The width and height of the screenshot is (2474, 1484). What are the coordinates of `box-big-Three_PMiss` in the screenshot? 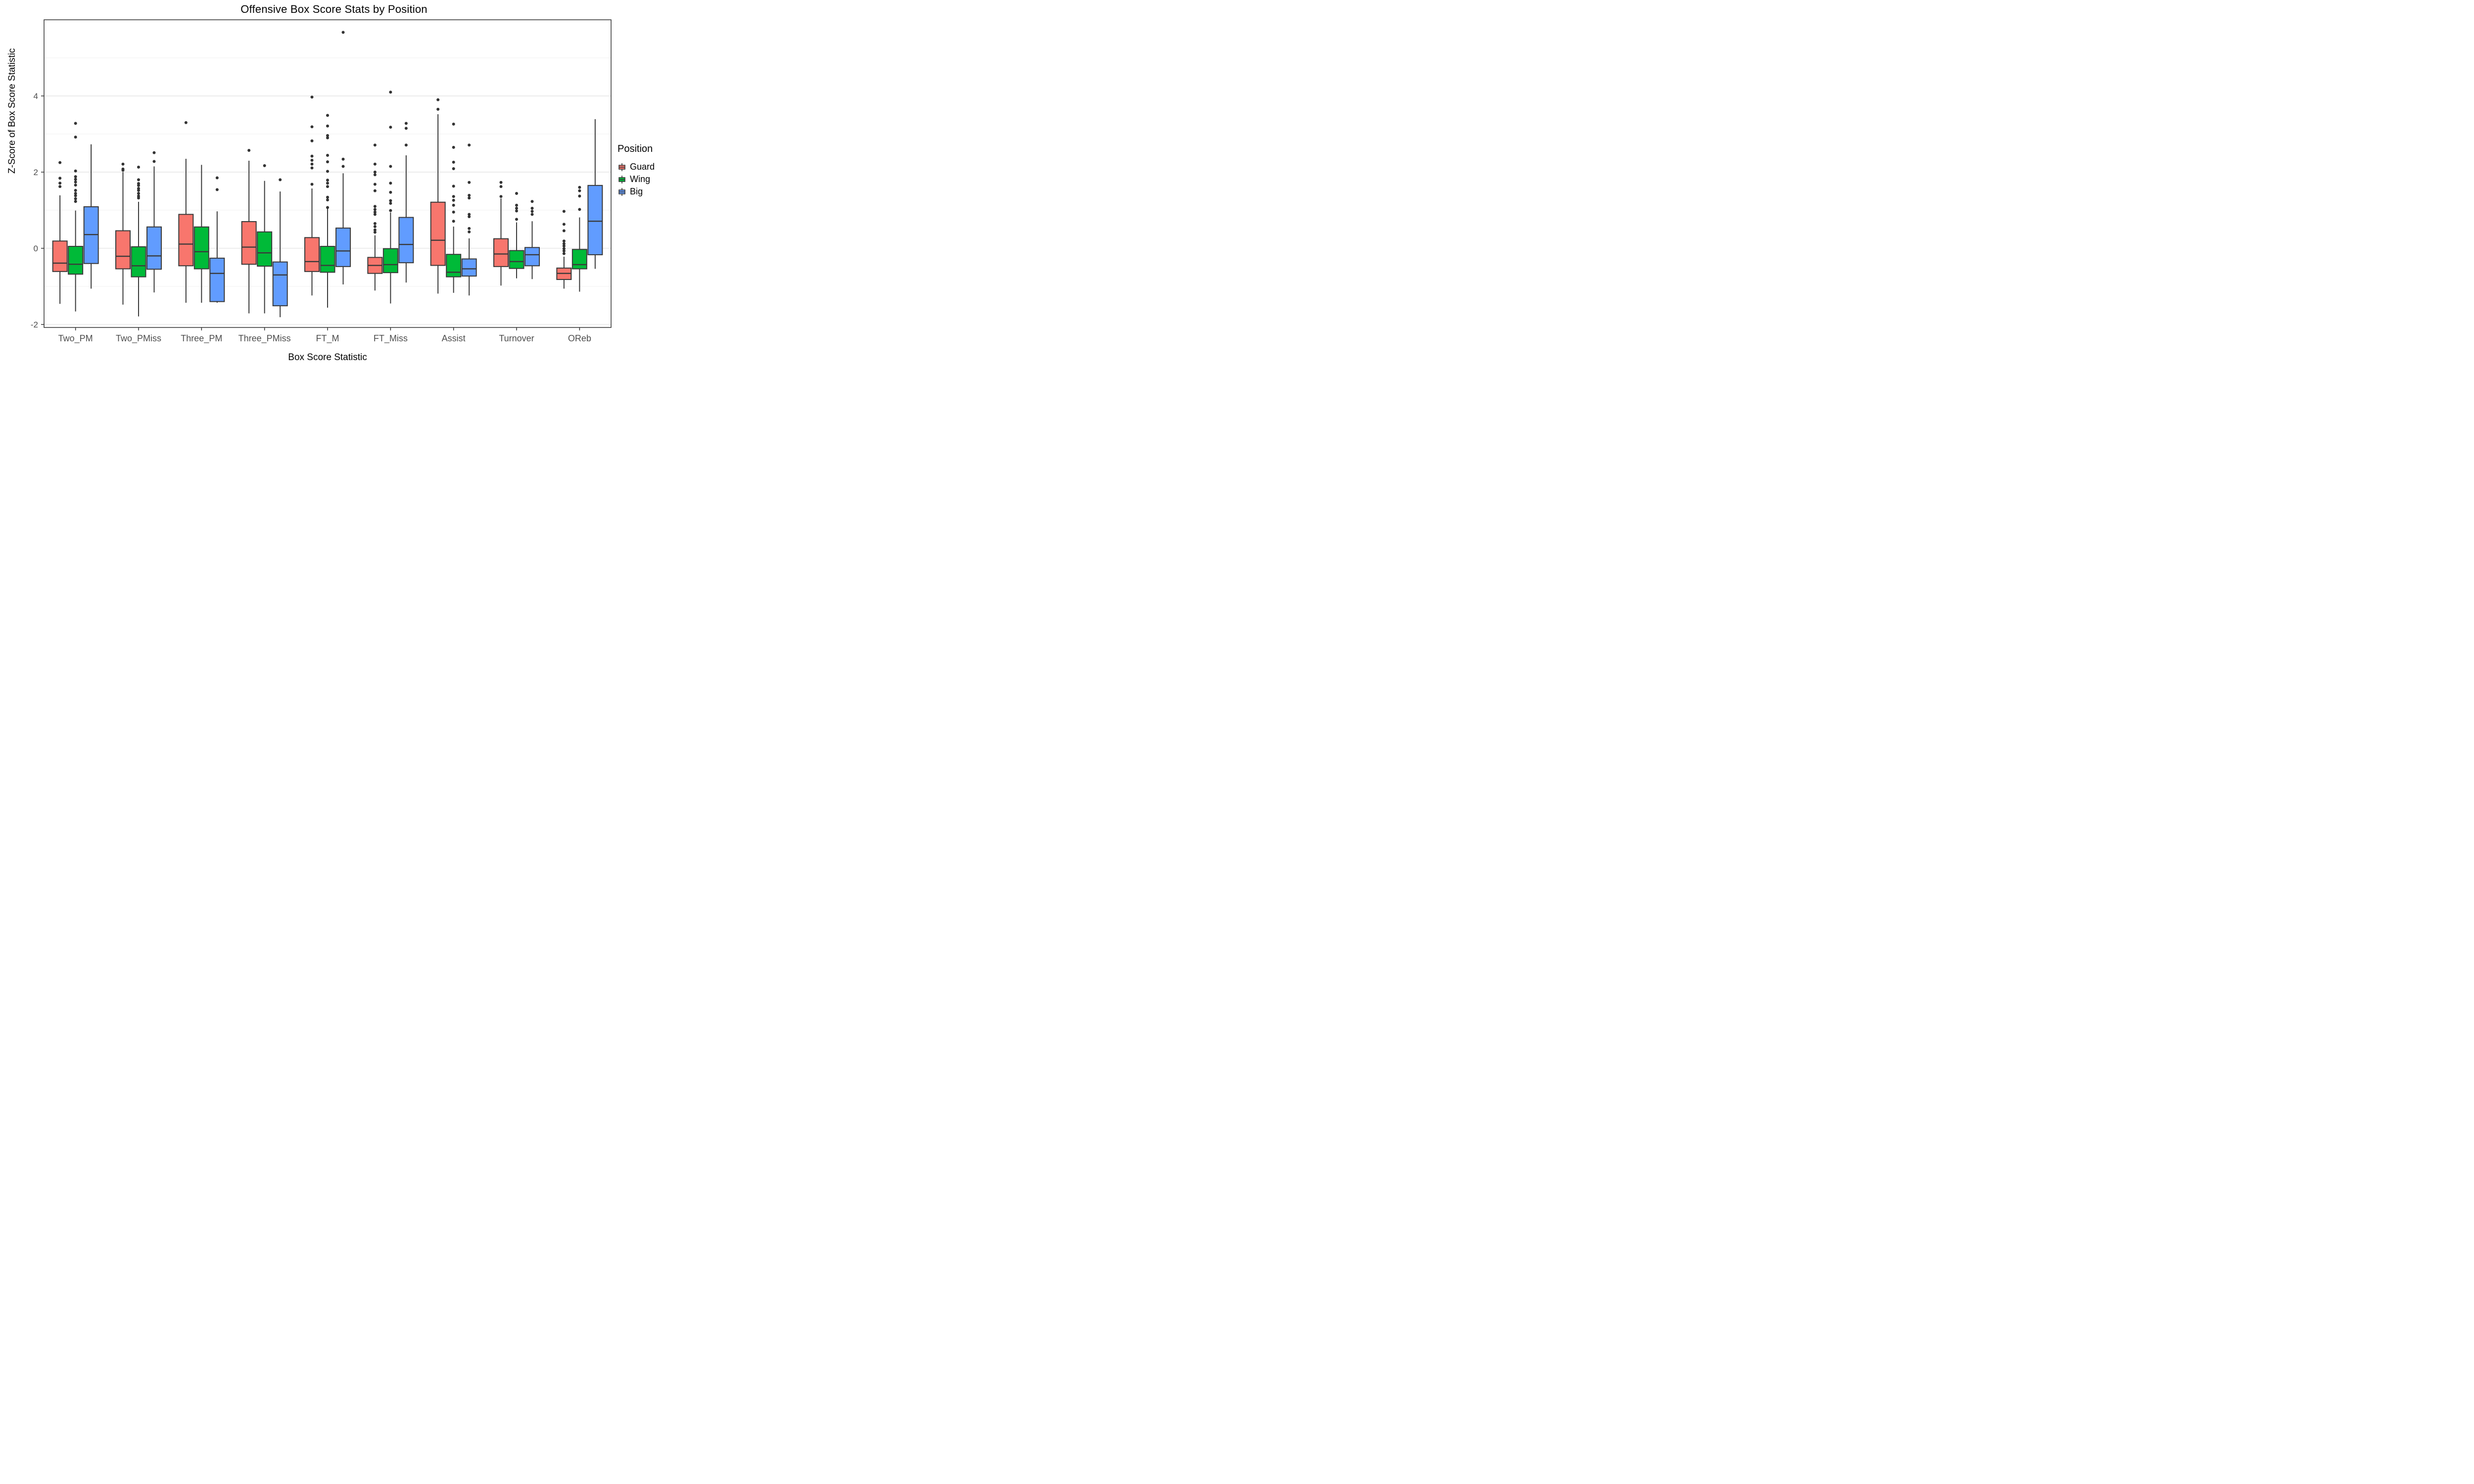 It's located at (280, 248).